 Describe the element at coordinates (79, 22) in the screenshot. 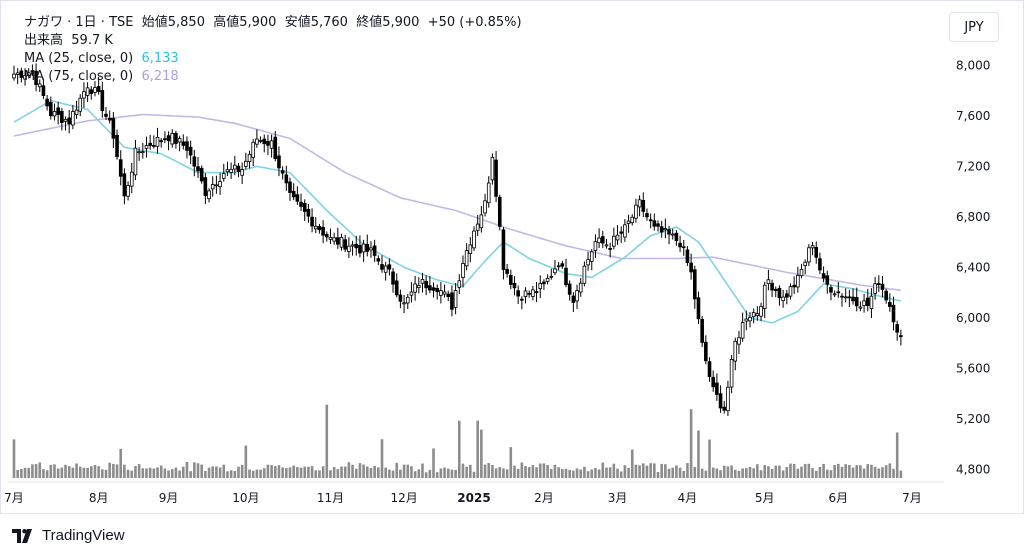

I see `symbol-title: ナガワ · 1日 · TSE` at that location.